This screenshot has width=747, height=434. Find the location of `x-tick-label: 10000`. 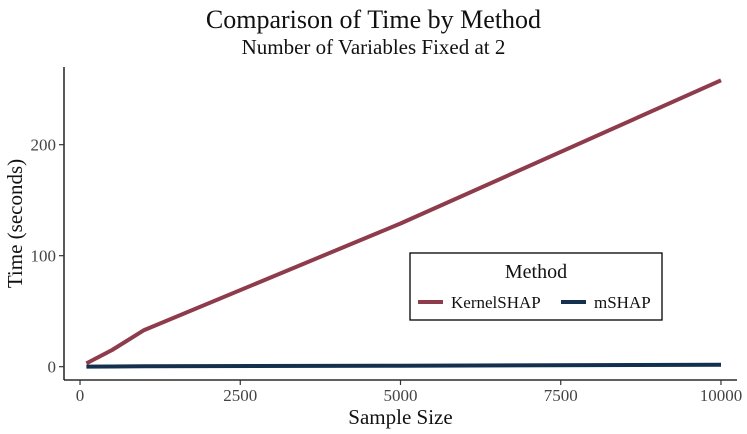

x-tick-label: 10000 is located at coordinates (721, 395).